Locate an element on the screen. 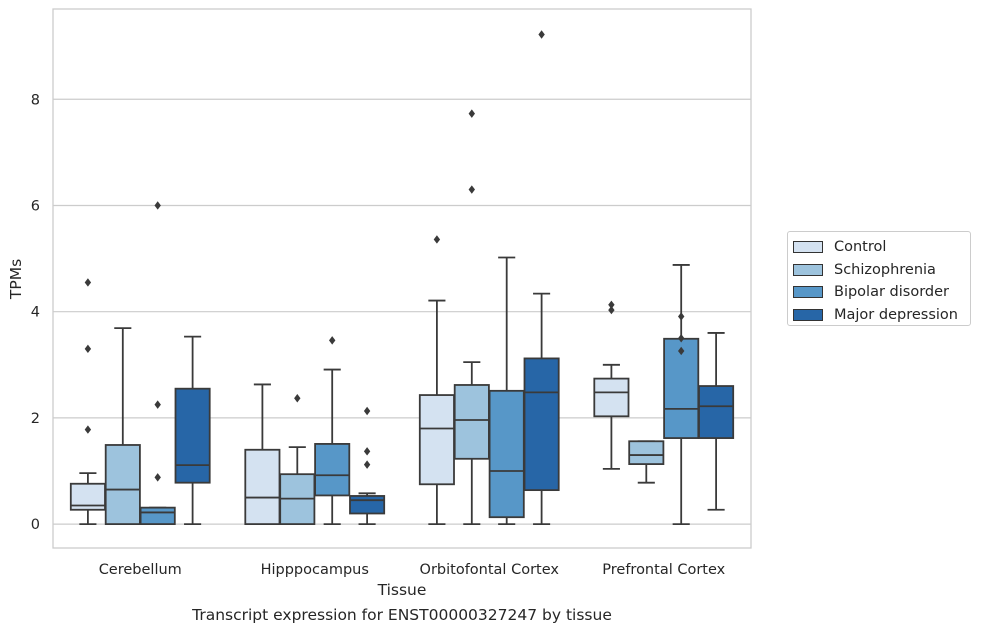  y-tick-label: 2 is located at coordinates (35, 419).